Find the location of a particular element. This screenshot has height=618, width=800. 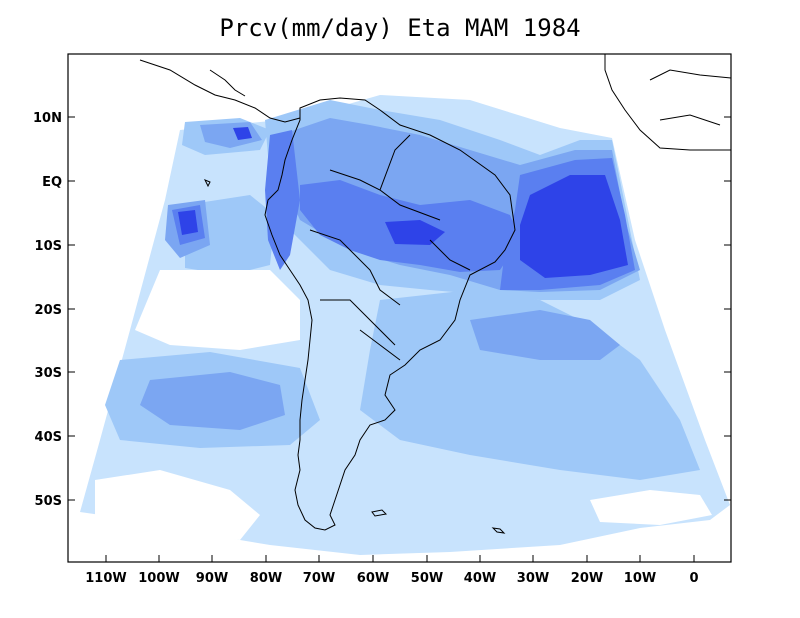

country-borders is located at coordinates (390, 247).